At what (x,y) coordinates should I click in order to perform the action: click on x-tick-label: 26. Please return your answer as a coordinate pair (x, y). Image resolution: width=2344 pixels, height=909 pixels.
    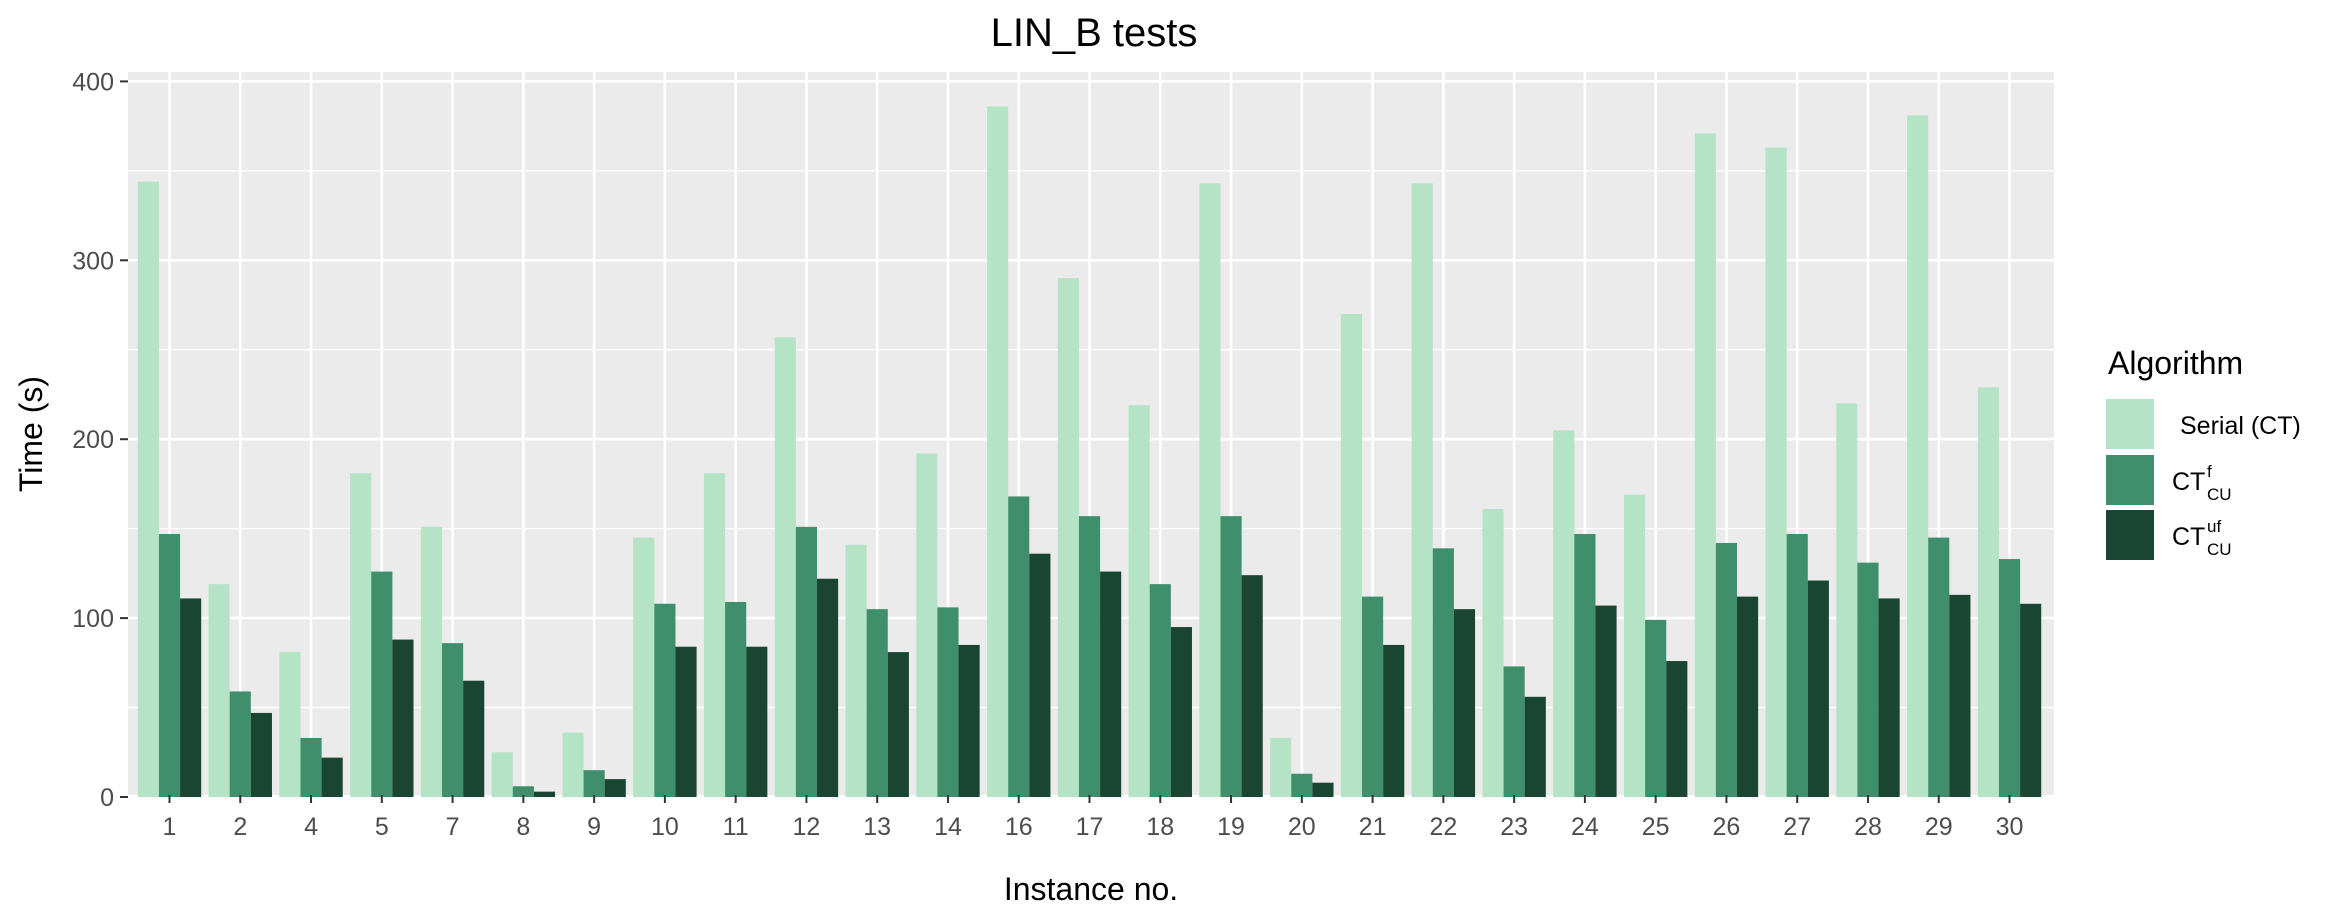
    Looking at the image, I should click on (1727, 827).